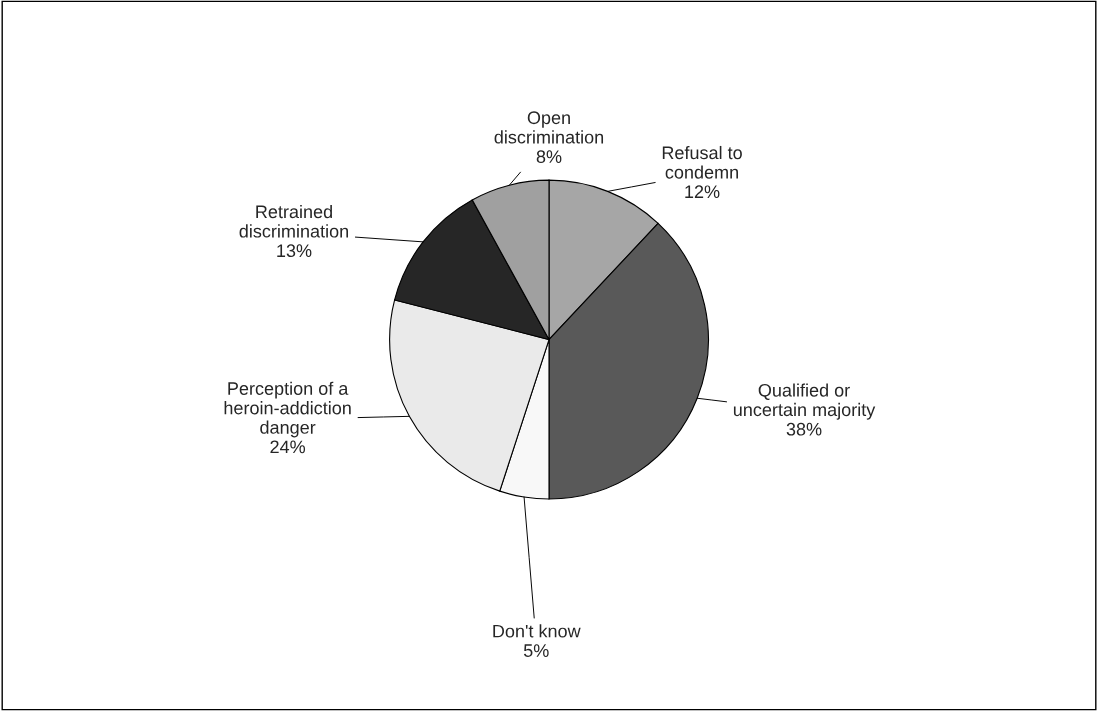 The width and height of the screenshot is (1098, 711). Describe the element at coordinates (536, 650) in the screenshot. I see `data-label: 5%` at that location.